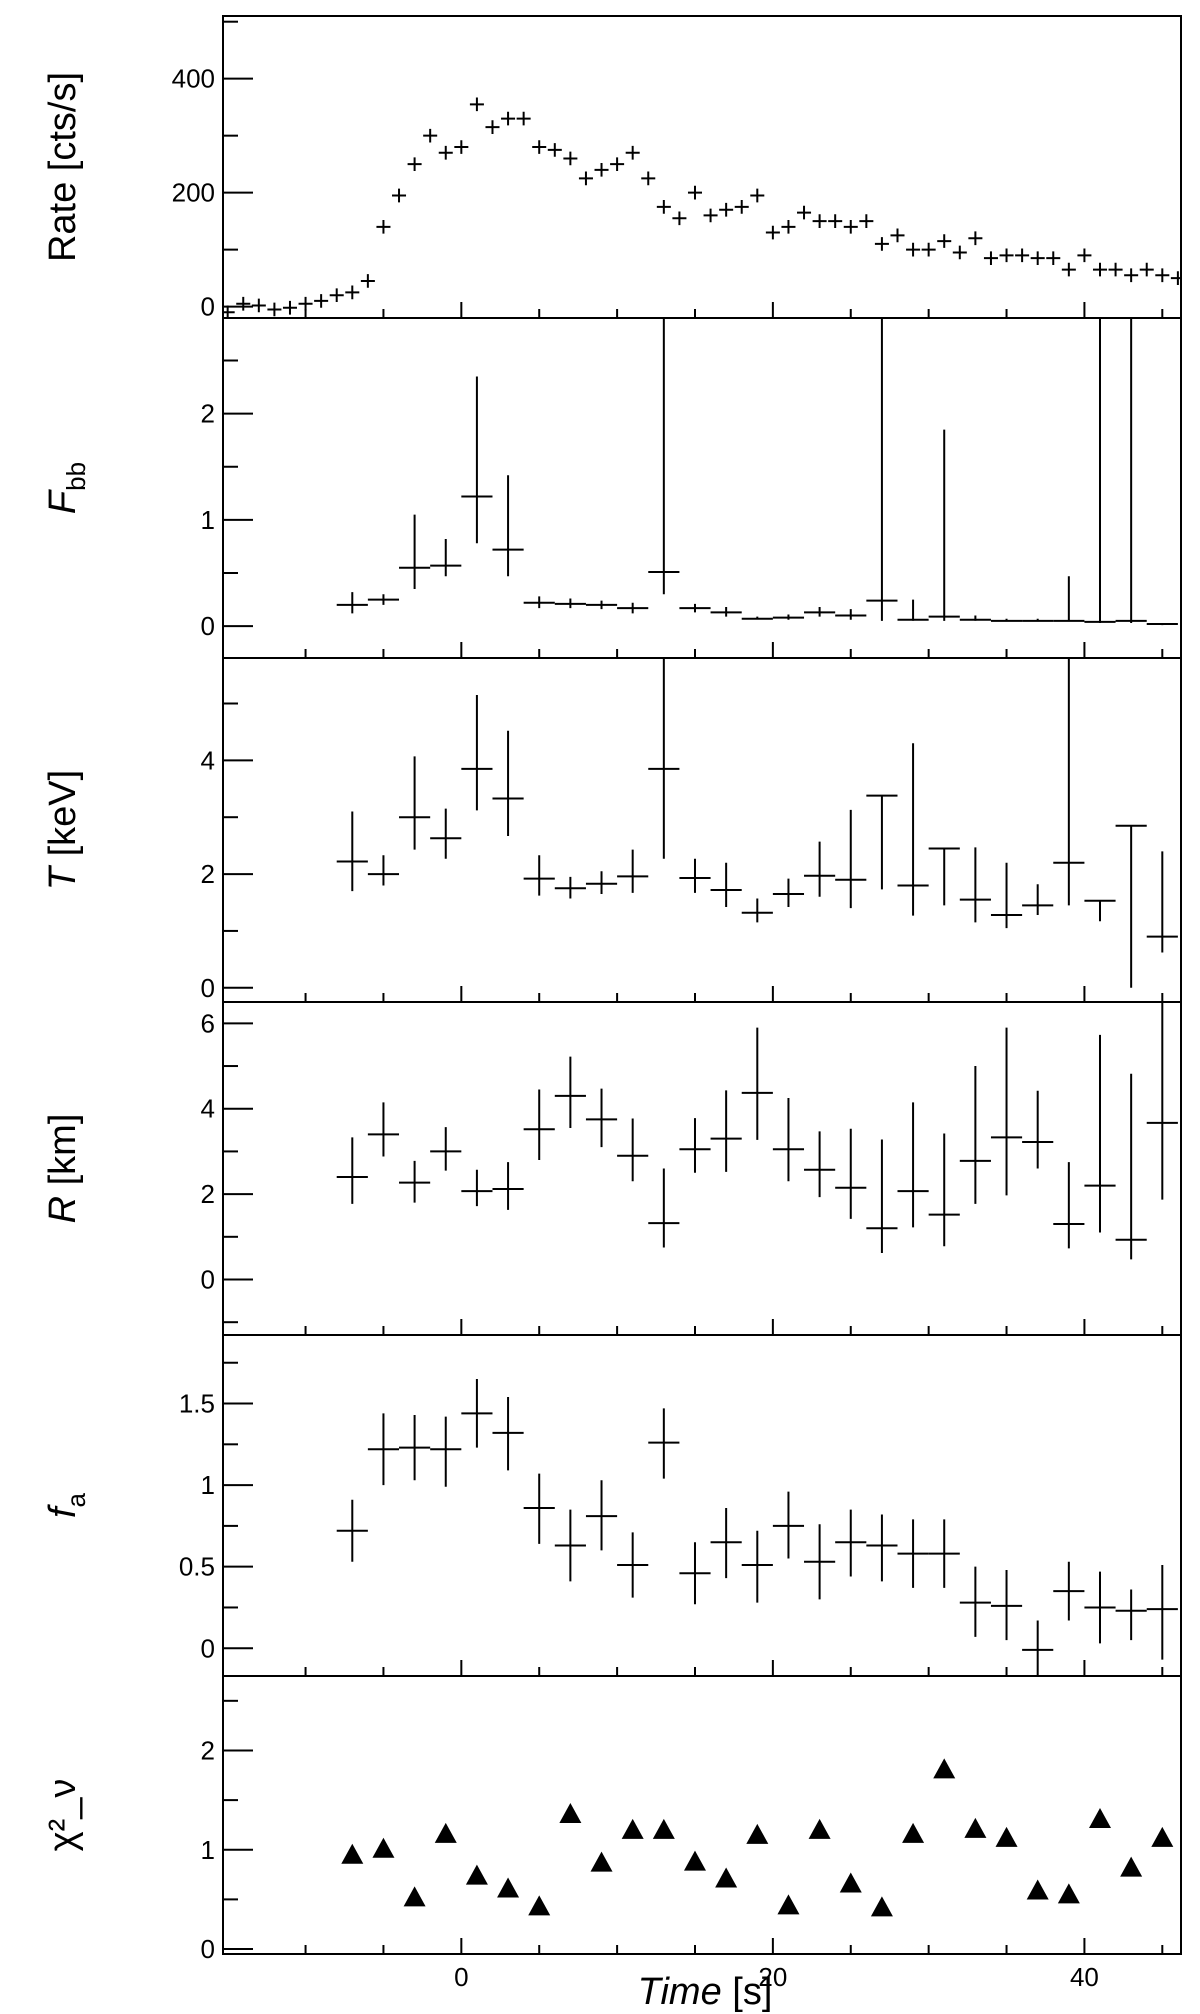 The height and width of the screenshot is (2014, 1200). I want to click on y-axis-label: Rate [cts/s], so click(63, 167).